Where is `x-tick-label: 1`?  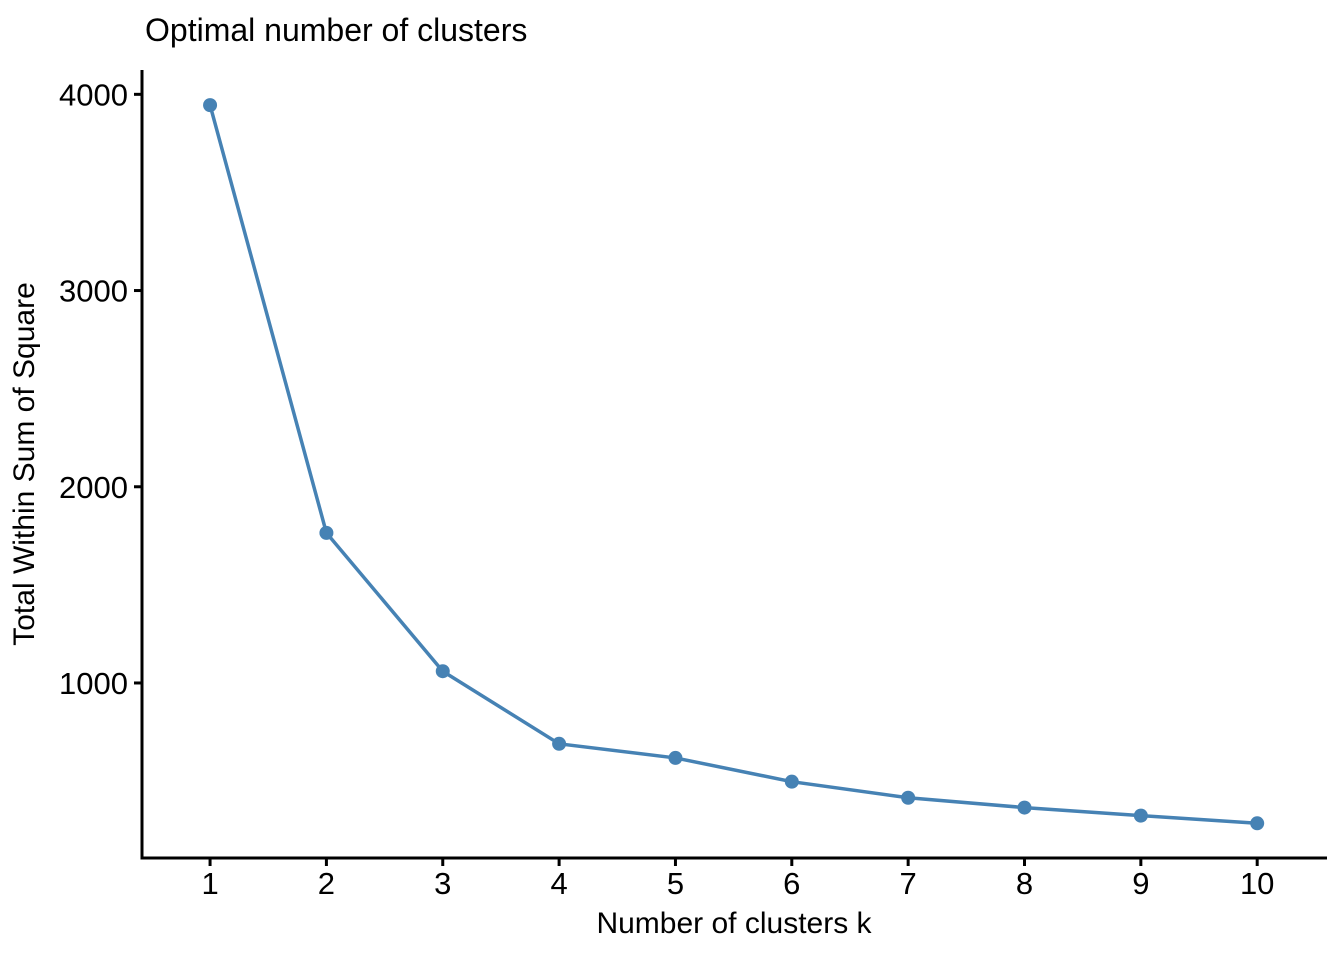 x-tick-label: 1 is located at coordinates (209, 883).